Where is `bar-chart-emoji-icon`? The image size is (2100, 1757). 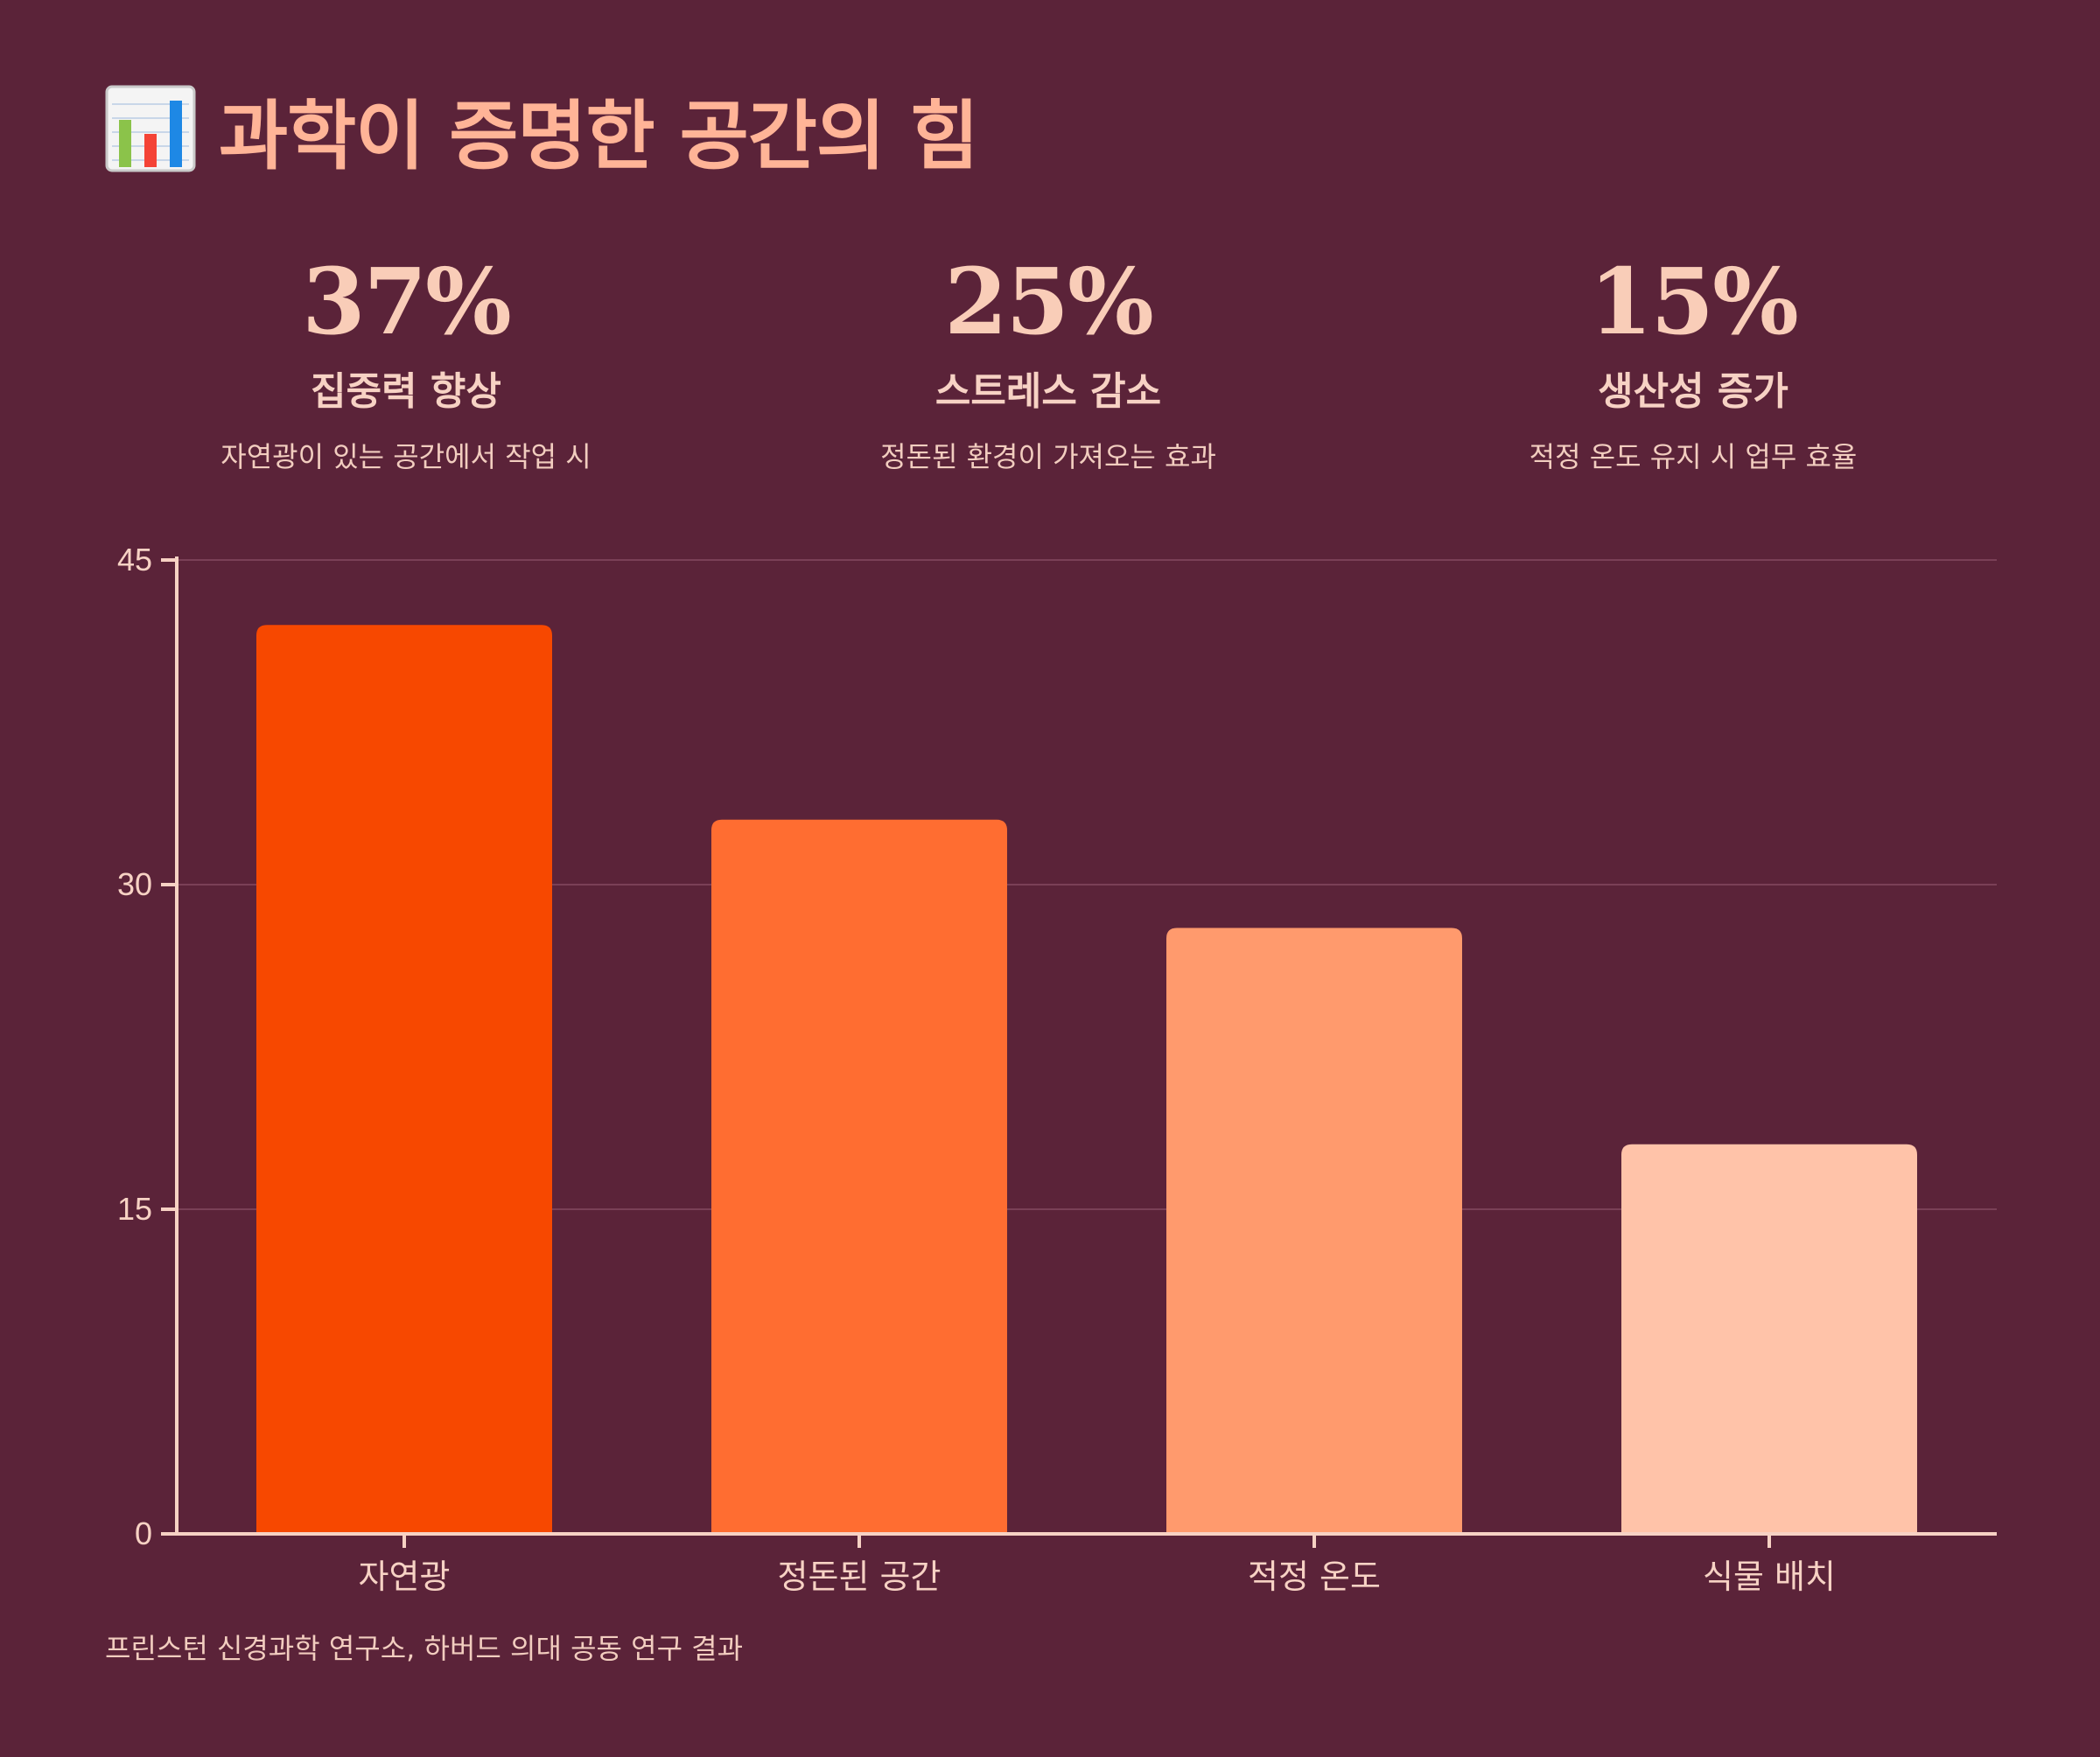
bar-chart-emoji-icon is located at coordinates (150, 128).